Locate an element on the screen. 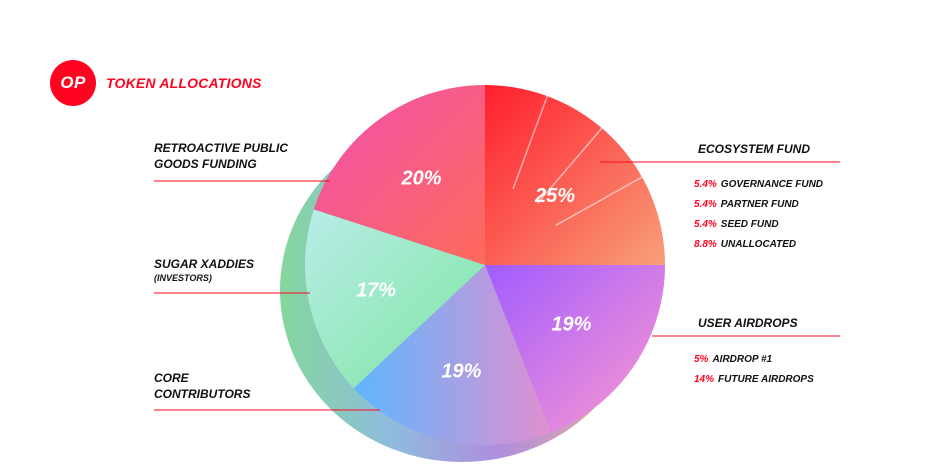 The height and width of the screenshot is (476, 951). chart-header: OP TOKEN ALLOCATIONS is located at coordinates (156, 83).